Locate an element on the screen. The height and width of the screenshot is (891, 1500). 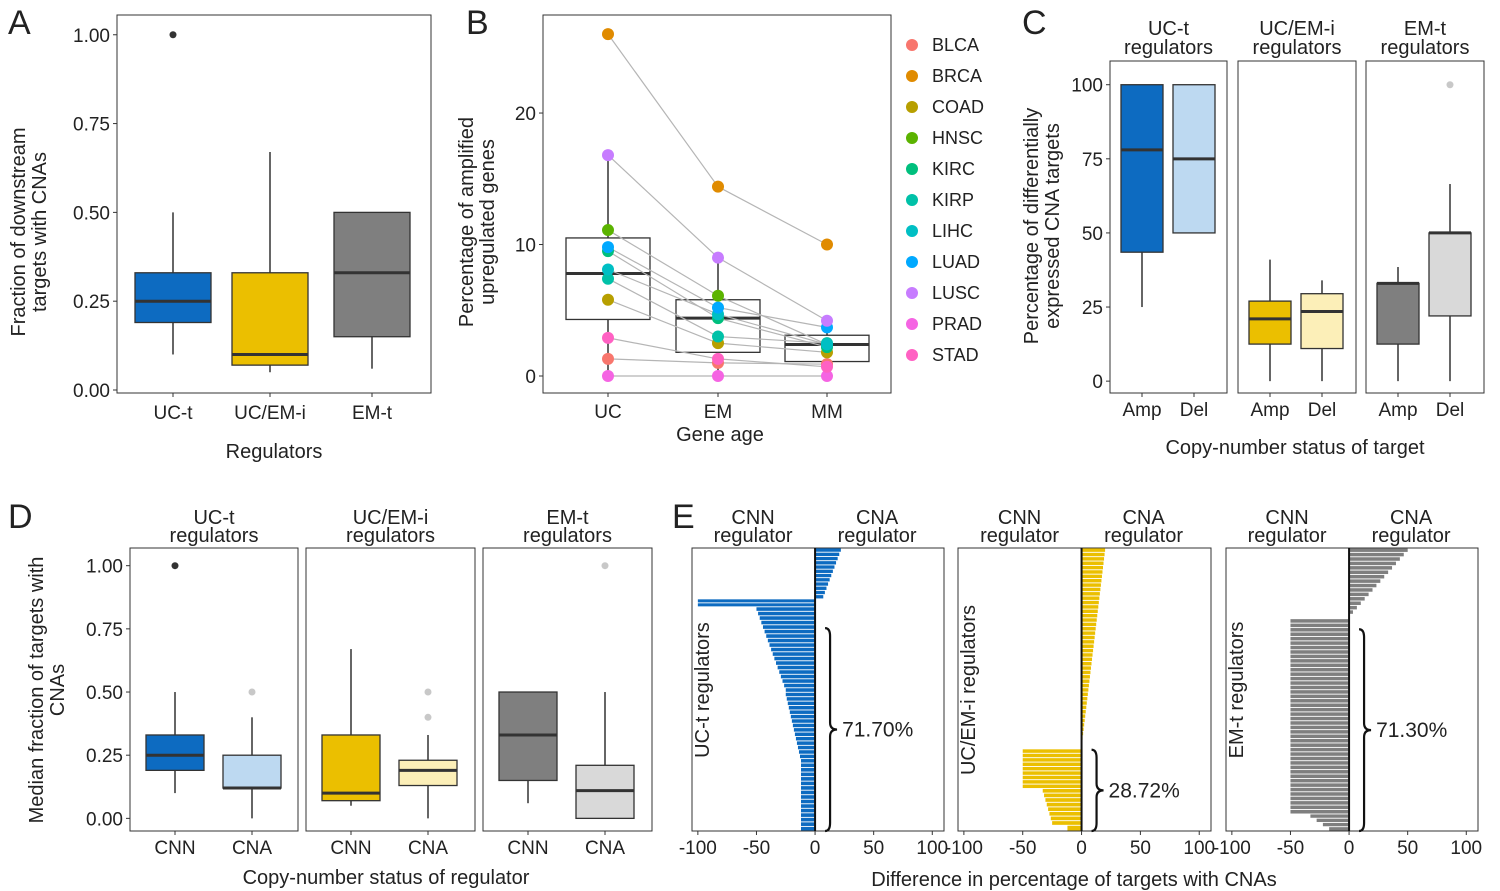
panel-b-point-LUAD-EM is located at coordinates (718, 307).